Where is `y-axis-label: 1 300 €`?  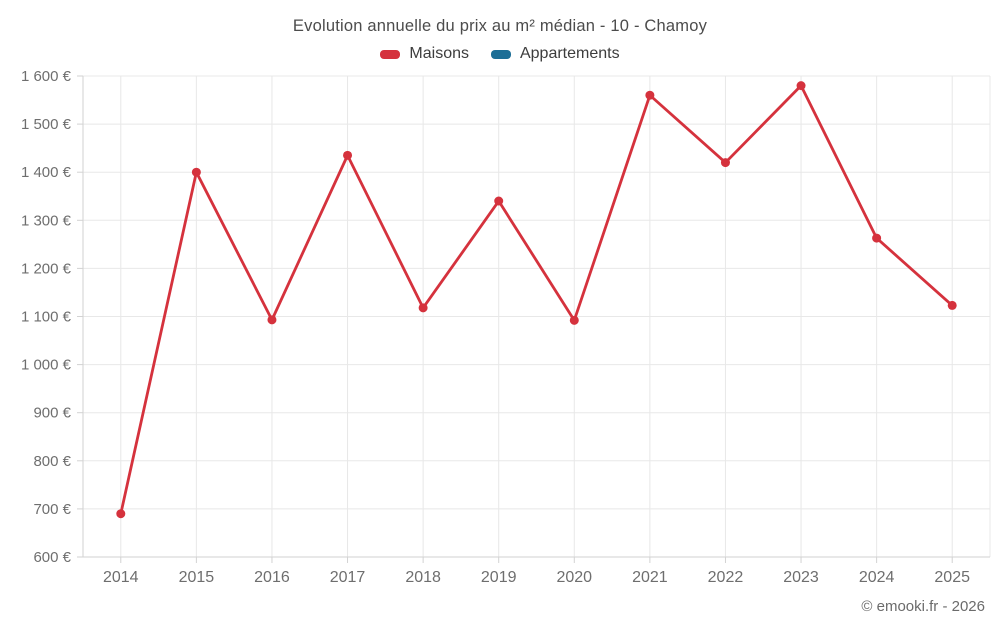
y-axis-label: 1 300 € is located at coordinates (46, 220).